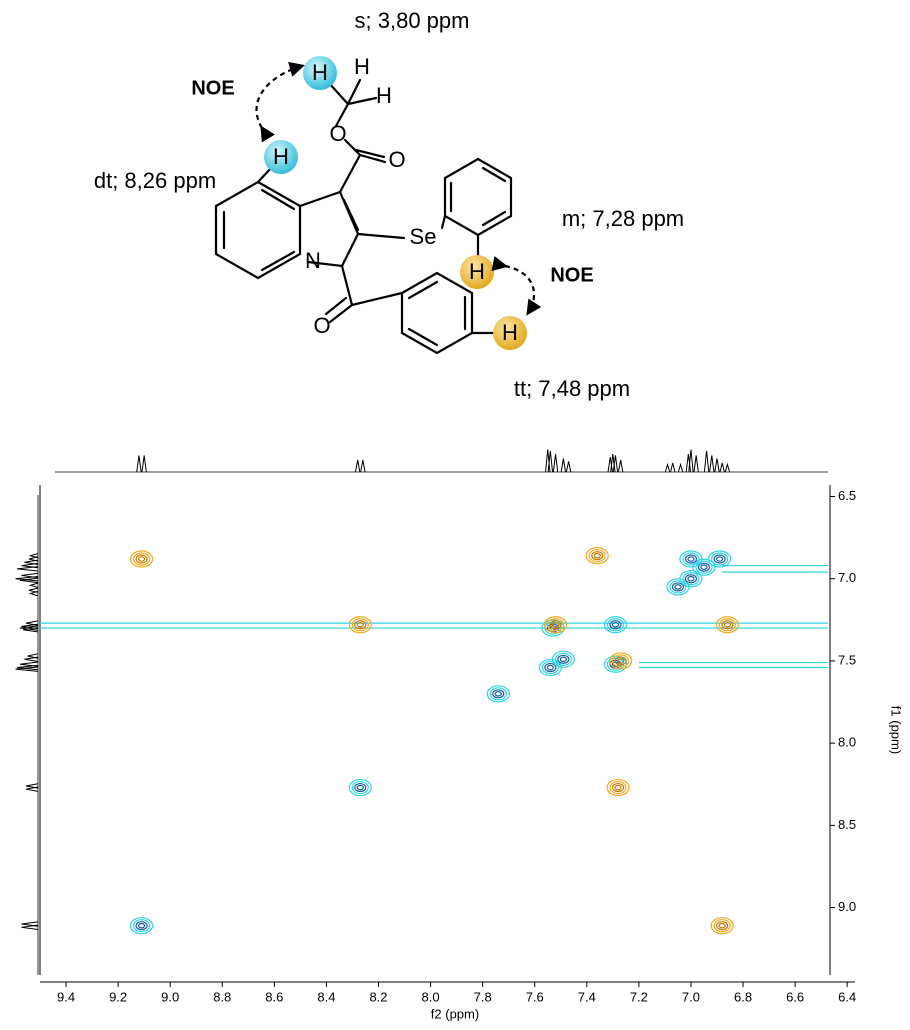 The height and width of the screenshot is (1030, 910). Describe the element at coordinates (847, 824) in the screenshot. I see `y-tick-label: 8.5` at that location.